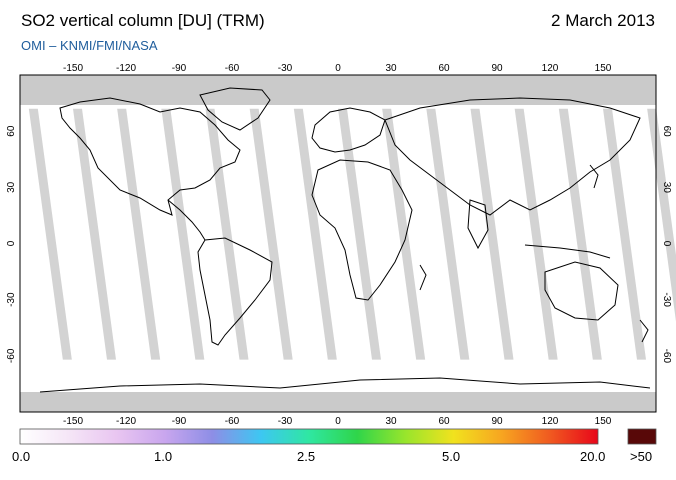  What do you see at coordinates (235, 109) in the screenshot?
I see `coast-greenland` at bounding box center [235, 109].